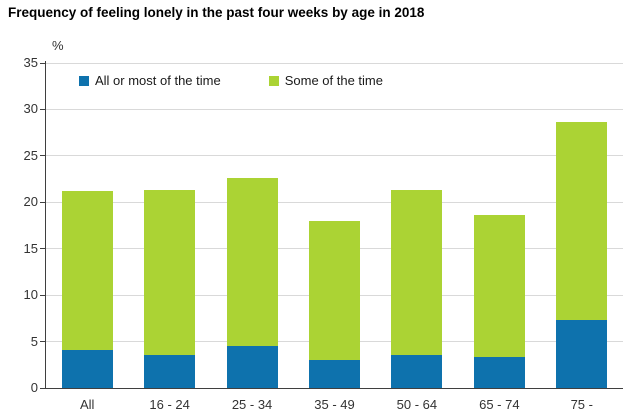 This screenshot has width=629, height=420. I want to click on legend-item-all-or-most: All or most of the time, so click(150, 80).